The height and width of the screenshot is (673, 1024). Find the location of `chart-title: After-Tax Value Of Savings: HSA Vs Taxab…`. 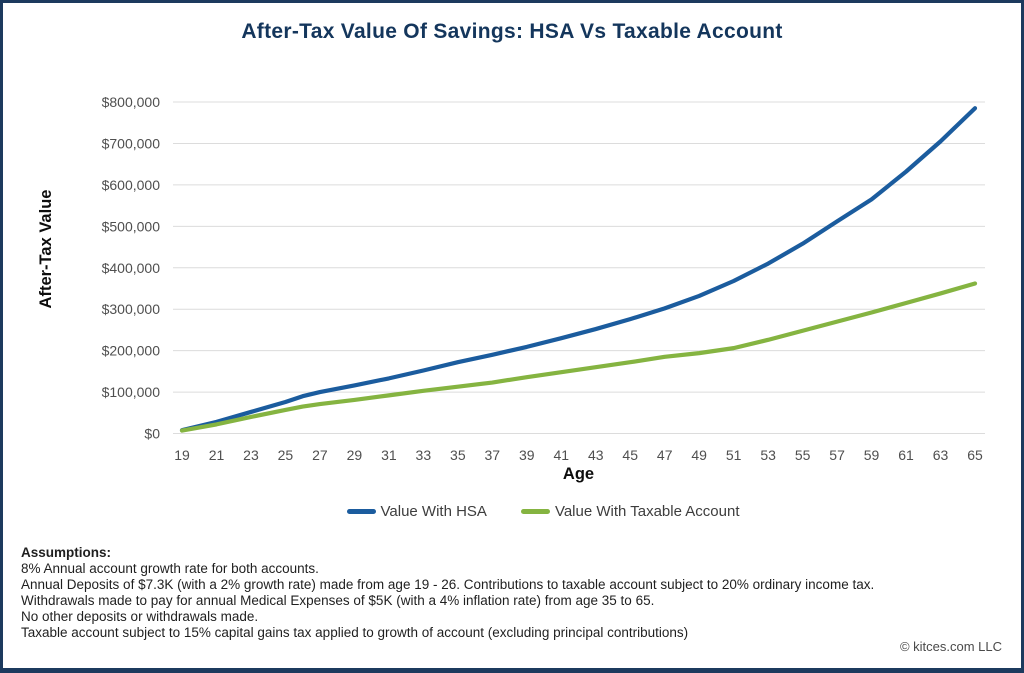

chart-title: After-Tax Value Of Savings: HSA Vs Taxab… is located at coordinates (512, 31).